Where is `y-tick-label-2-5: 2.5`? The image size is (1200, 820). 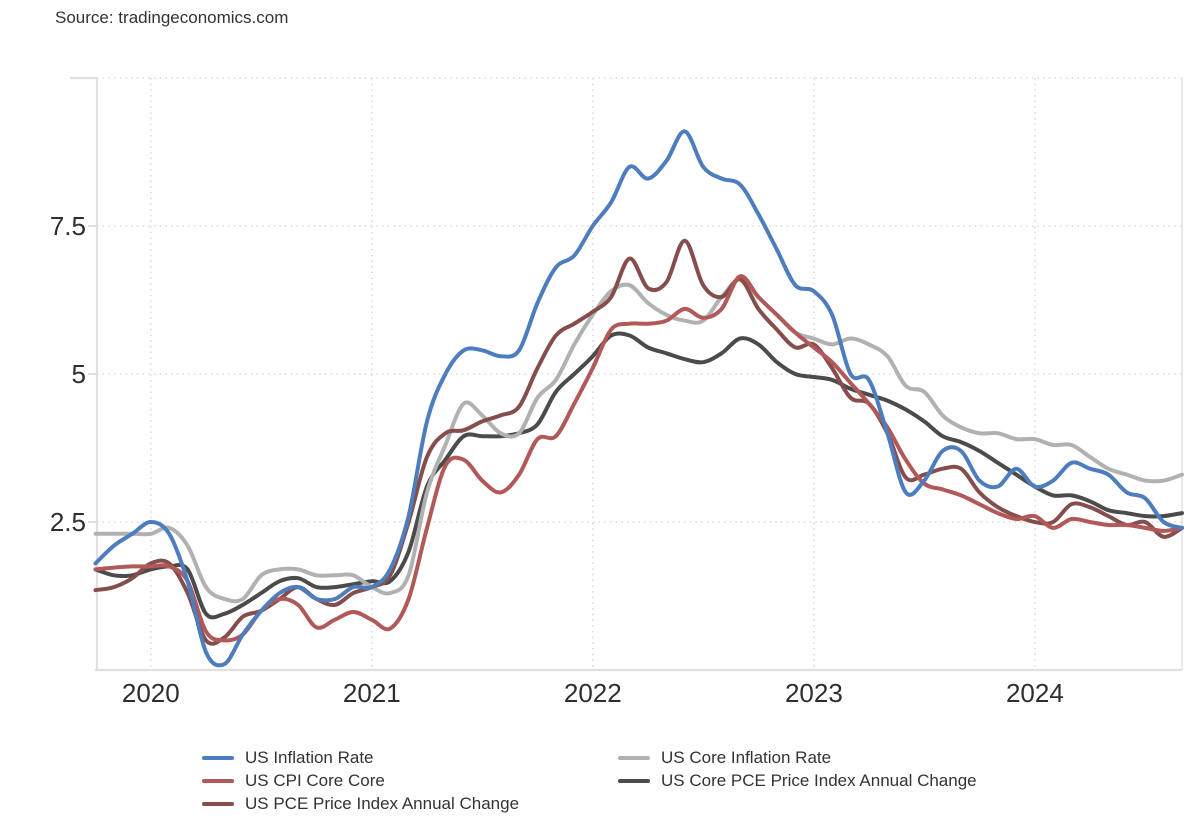
y-tick-label-2-5: 2.5 is located at coordinates (68, 522).